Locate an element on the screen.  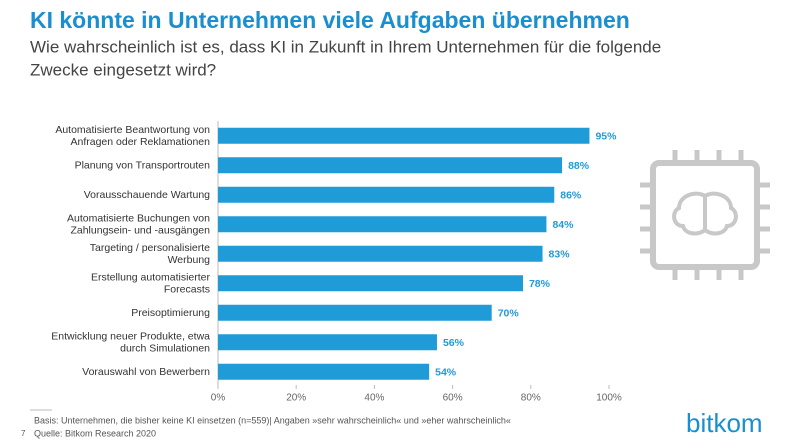
x-tick-label: 100% is located at coordinates (609, 398).